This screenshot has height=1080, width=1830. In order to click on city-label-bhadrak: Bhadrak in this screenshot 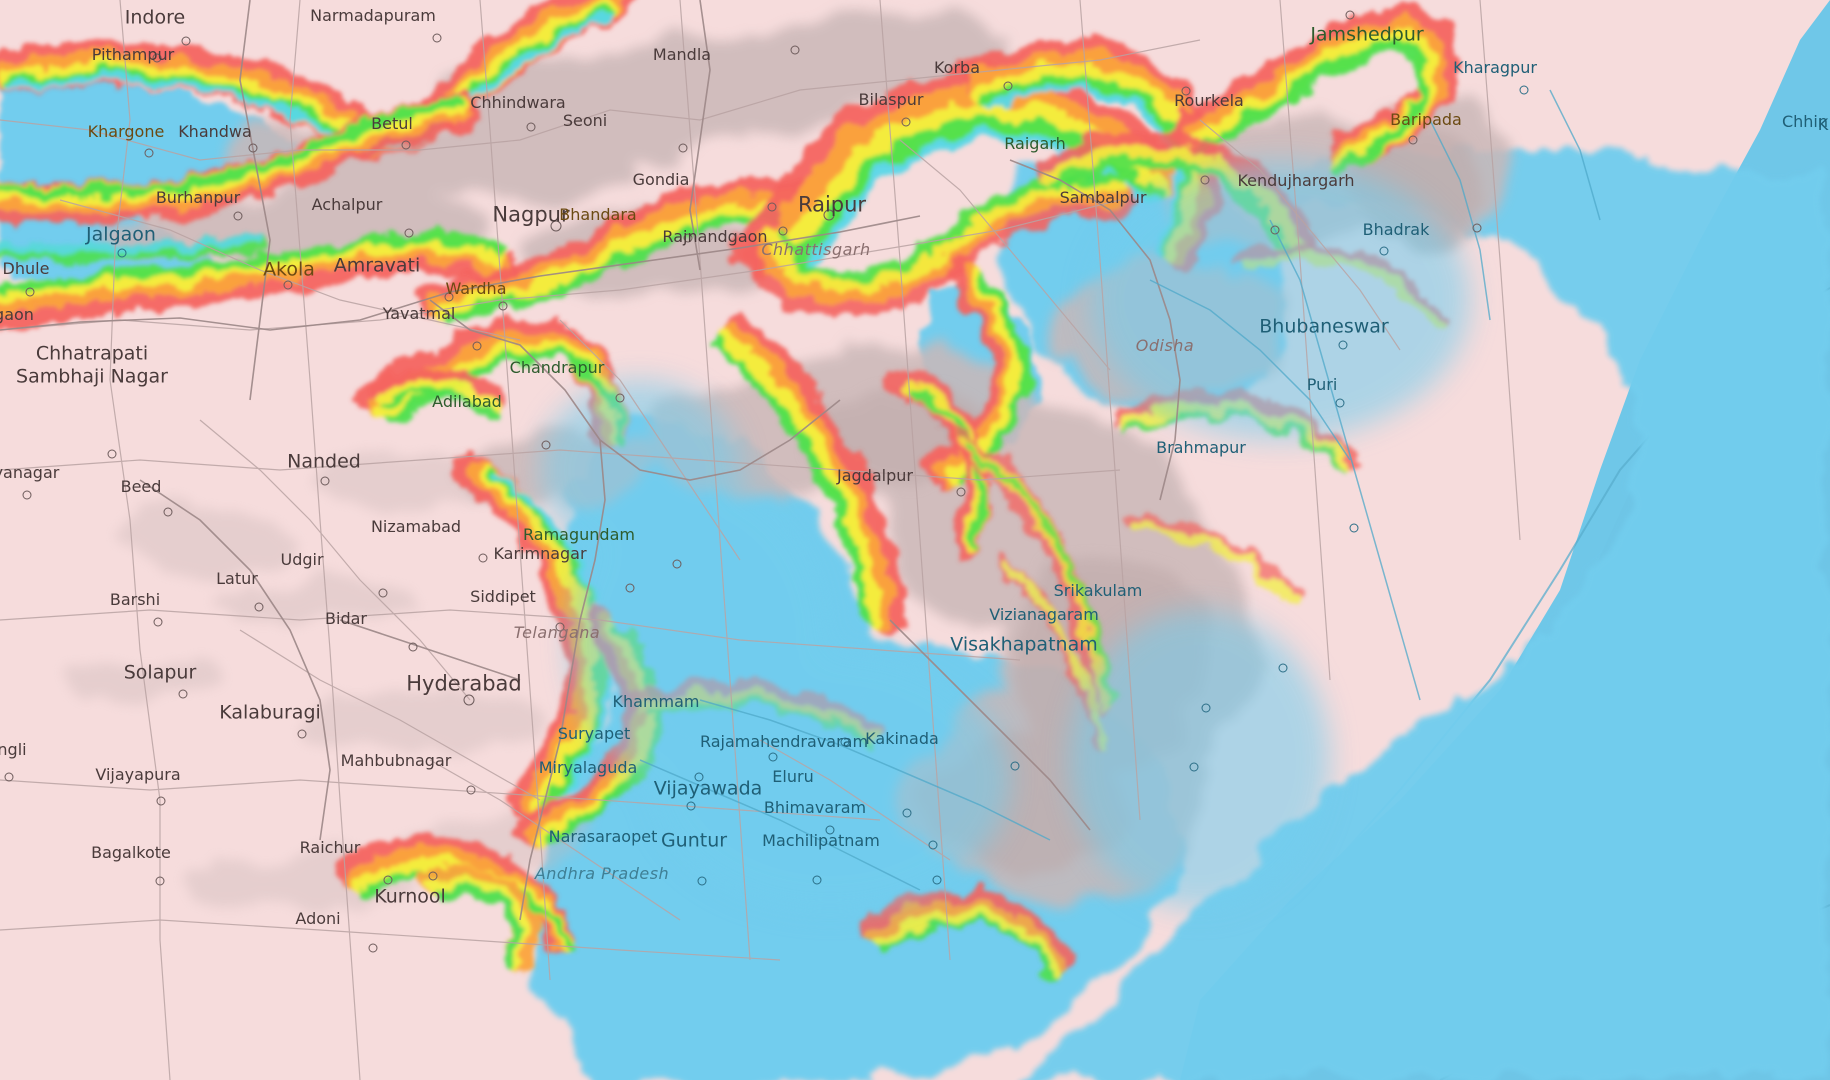, I will do `click(1396, 230)`.